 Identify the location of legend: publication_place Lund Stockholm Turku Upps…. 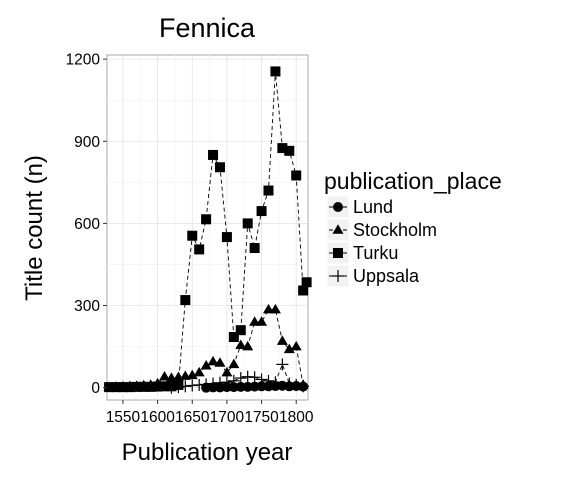
(413, 228).